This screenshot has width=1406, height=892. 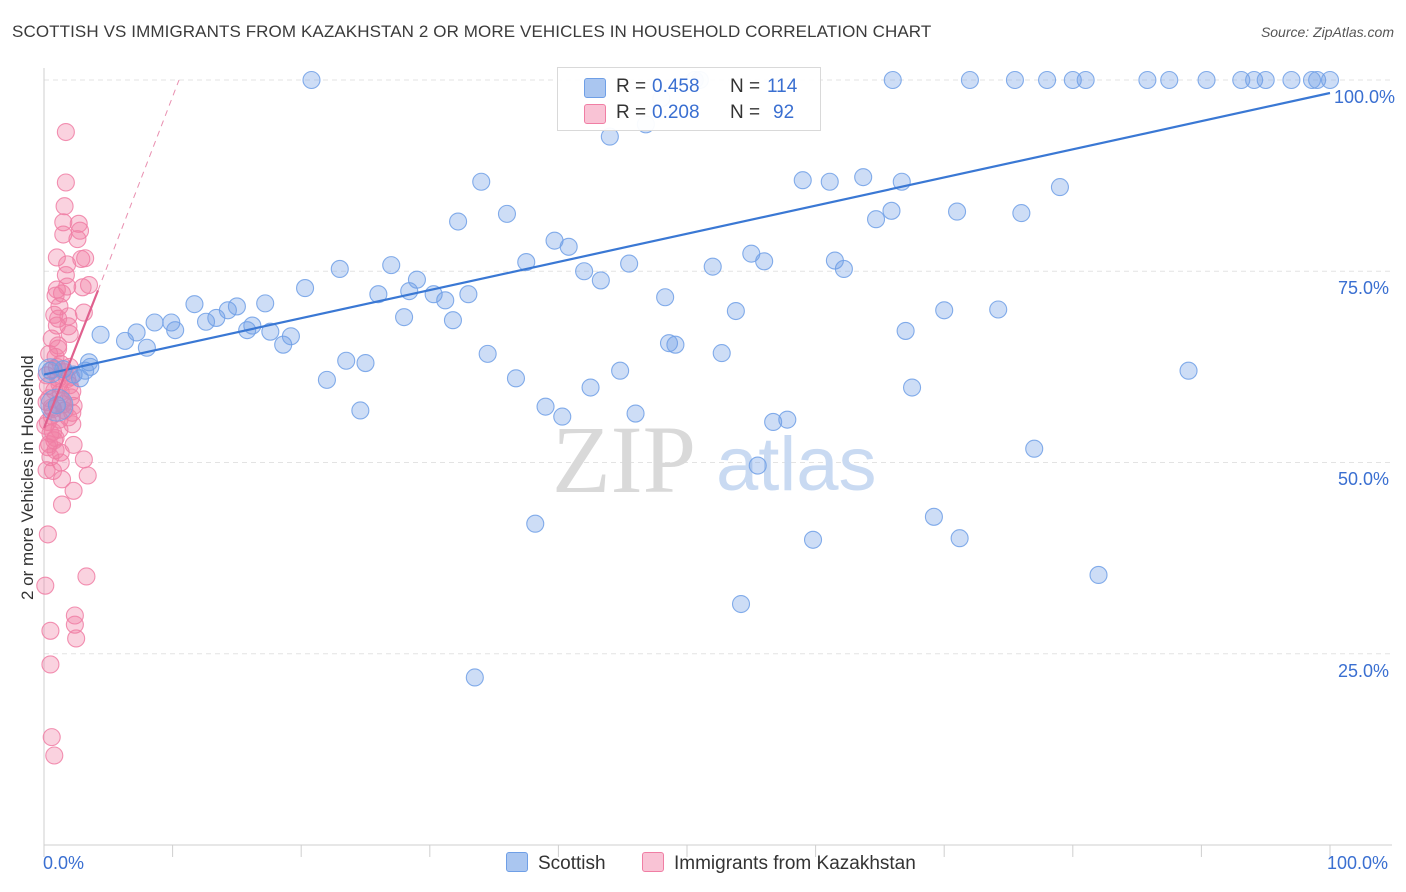 I want to click on legend-swatch-kazakhstan, so click(x=595, y=114).